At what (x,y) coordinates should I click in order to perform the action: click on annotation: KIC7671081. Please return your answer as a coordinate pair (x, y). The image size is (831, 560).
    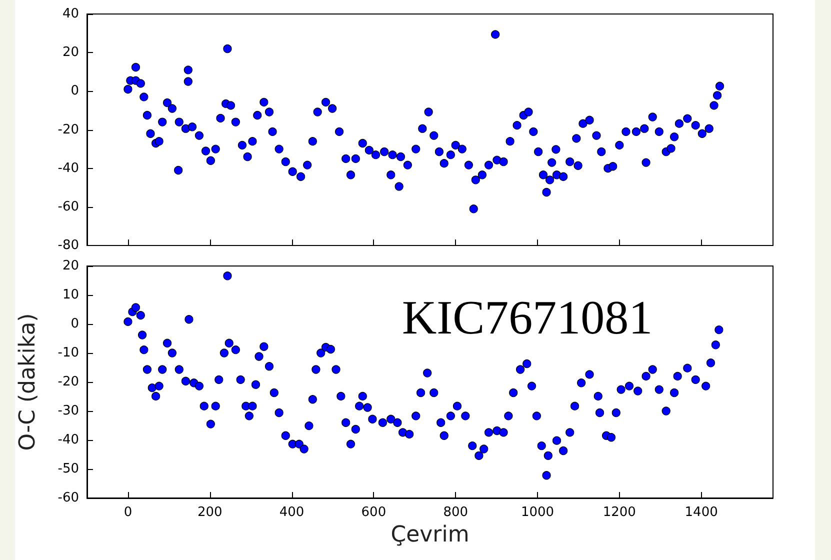
    Looking at the image, I should click on (527, 318).